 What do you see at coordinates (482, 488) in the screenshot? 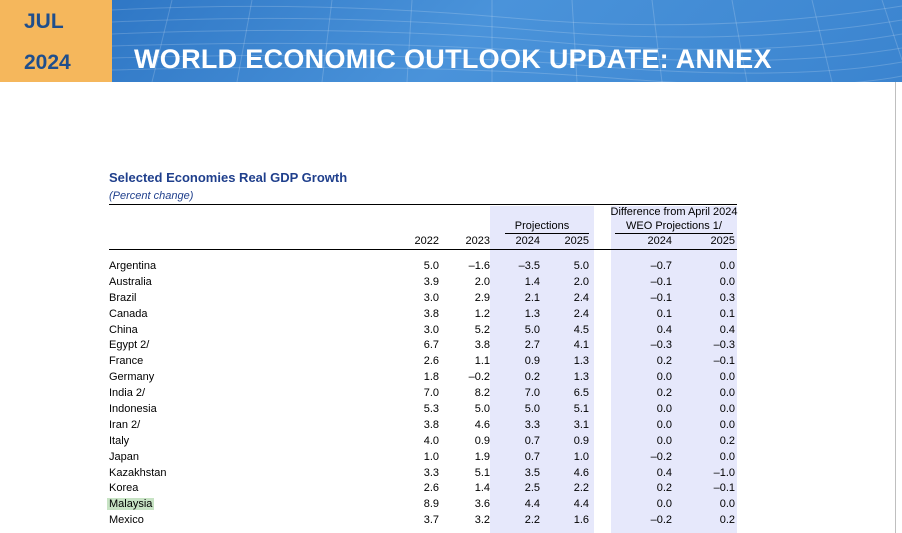
I see `value-2023: 1.4` at bounding box center [482, 488].